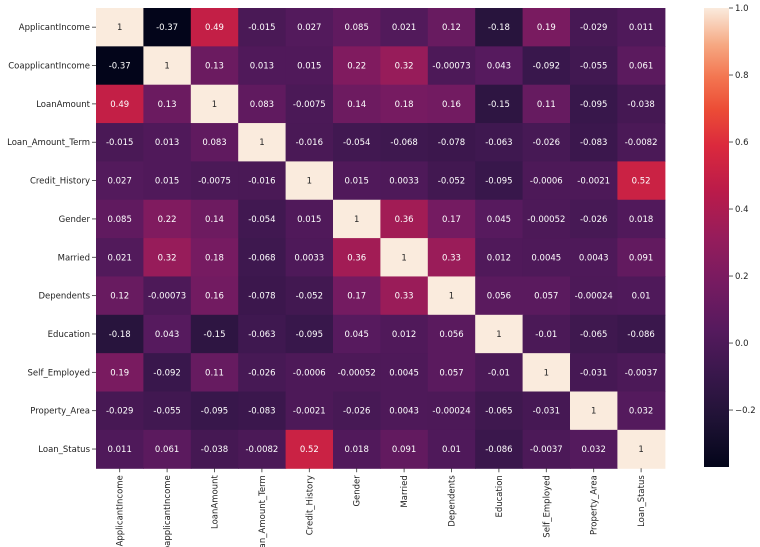  Describe the element at coordinates (119, 105) in the screenshot. I see `cell-value-label: 0.49` at that location.